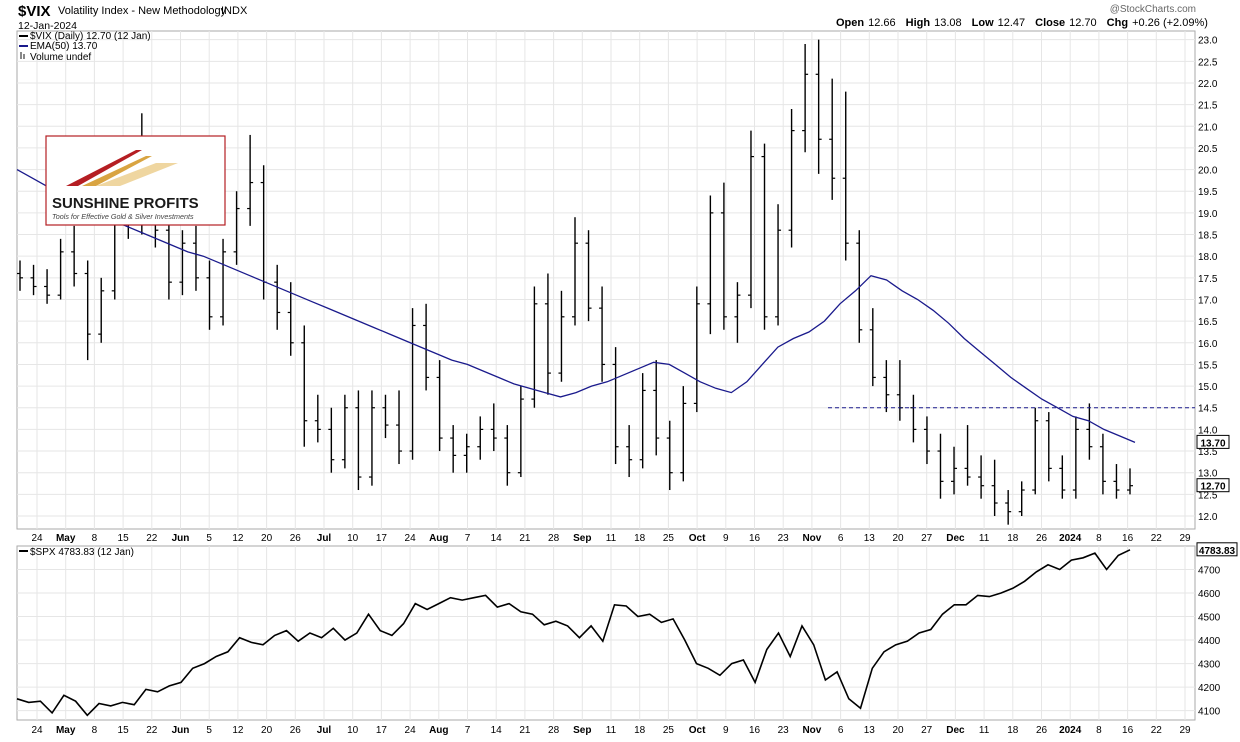 This screenshot has height=742, width=1240. I want to click on copyright-label: @StockCharts.com, so click(1153, 9).